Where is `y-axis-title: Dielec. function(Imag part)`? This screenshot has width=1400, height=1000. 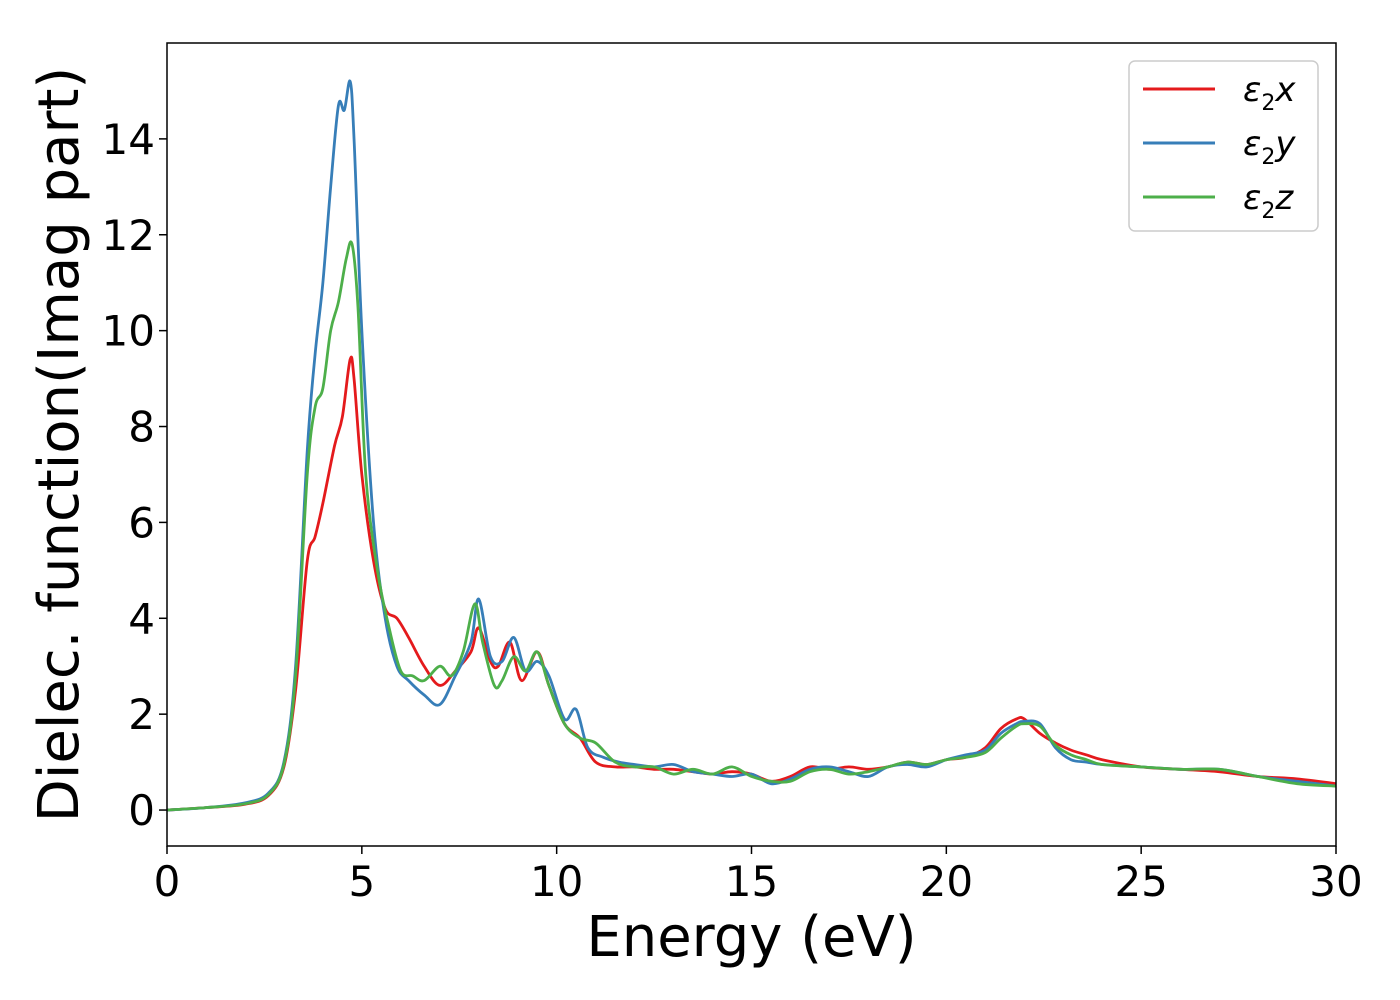
y-axis-title: Dielec. function(Imag part) is located at coordinates (59, 445).